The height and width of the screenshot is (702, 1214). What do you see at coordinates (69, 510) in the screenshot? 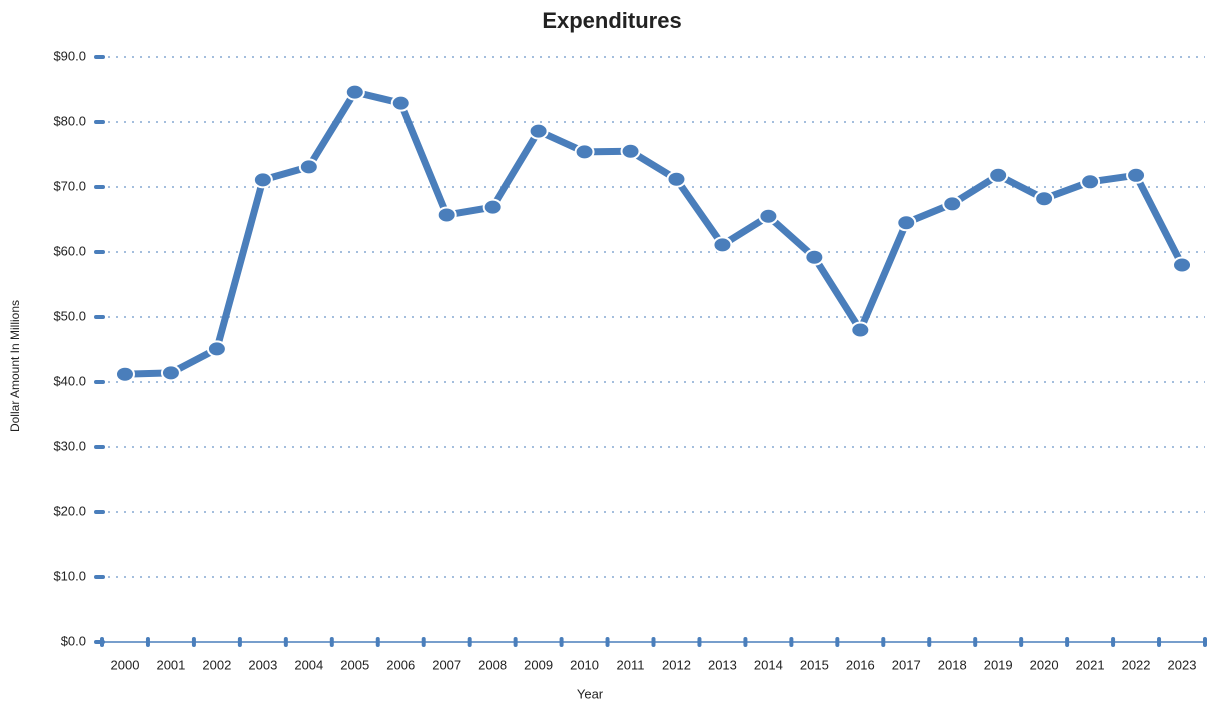
I see `y-tick-label: $20.0` at bounding box center [69, 510].